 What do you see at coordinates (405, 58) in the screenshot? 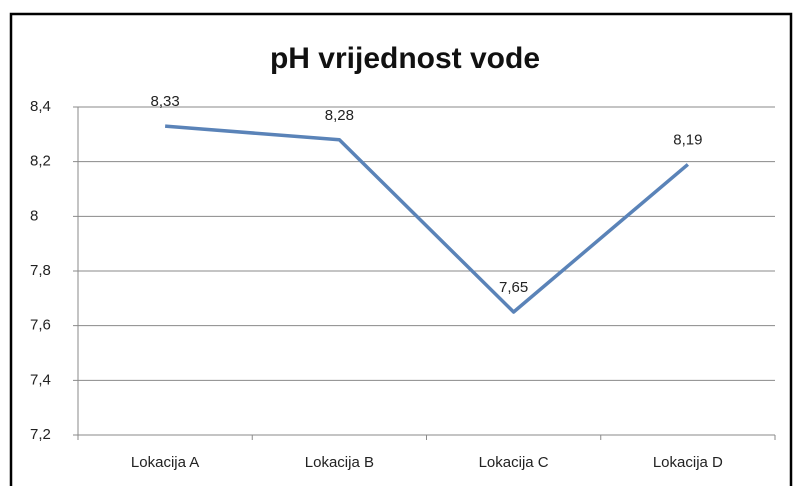
I see `chart-title: pH vrijednost vode` at bounding box center [405, 58].